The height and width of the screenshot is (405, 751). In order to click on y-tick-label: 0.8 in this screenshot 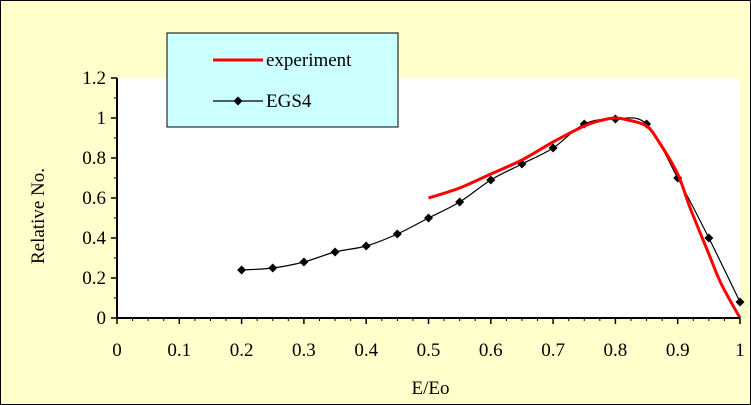, I will do `click(94, 158)`.